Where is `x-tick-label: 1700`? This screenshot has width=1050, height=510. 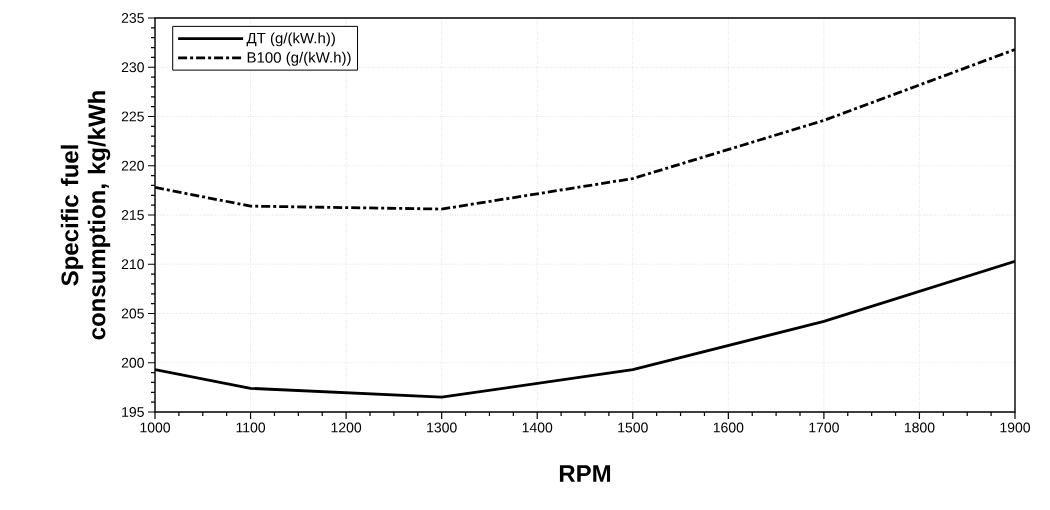 x-tick-label: 1700 is located at coordinates (824, 427).